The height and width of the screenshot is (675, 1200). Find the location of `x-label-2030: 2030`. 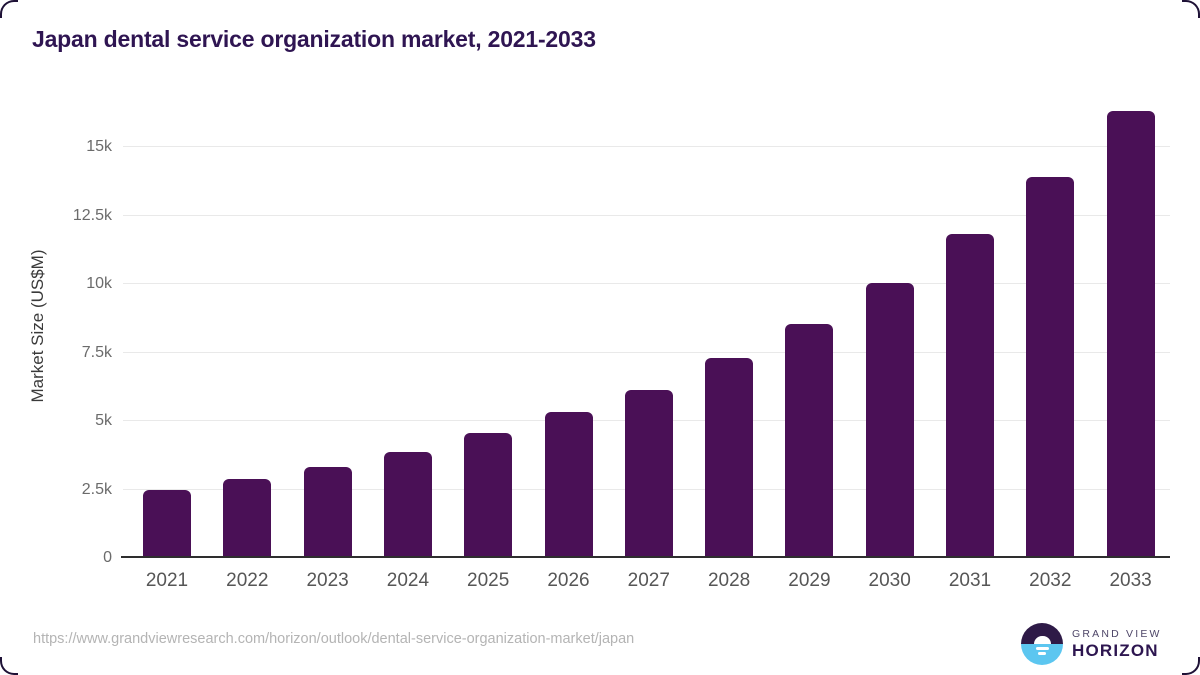

x-label-2030: 2030 is located at coordinates (889, 580).